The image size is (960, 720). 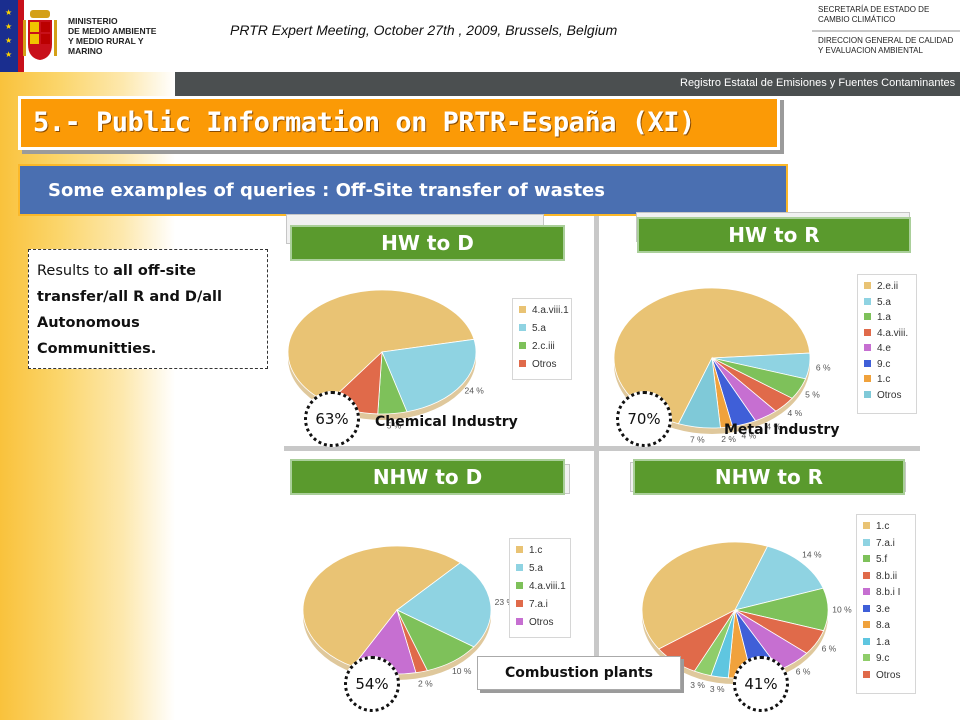 What do you see at coordinates (427, 243) in the screenshot?
I see `hw-to-d-button: HW to D` at bounding box center [427, 243].